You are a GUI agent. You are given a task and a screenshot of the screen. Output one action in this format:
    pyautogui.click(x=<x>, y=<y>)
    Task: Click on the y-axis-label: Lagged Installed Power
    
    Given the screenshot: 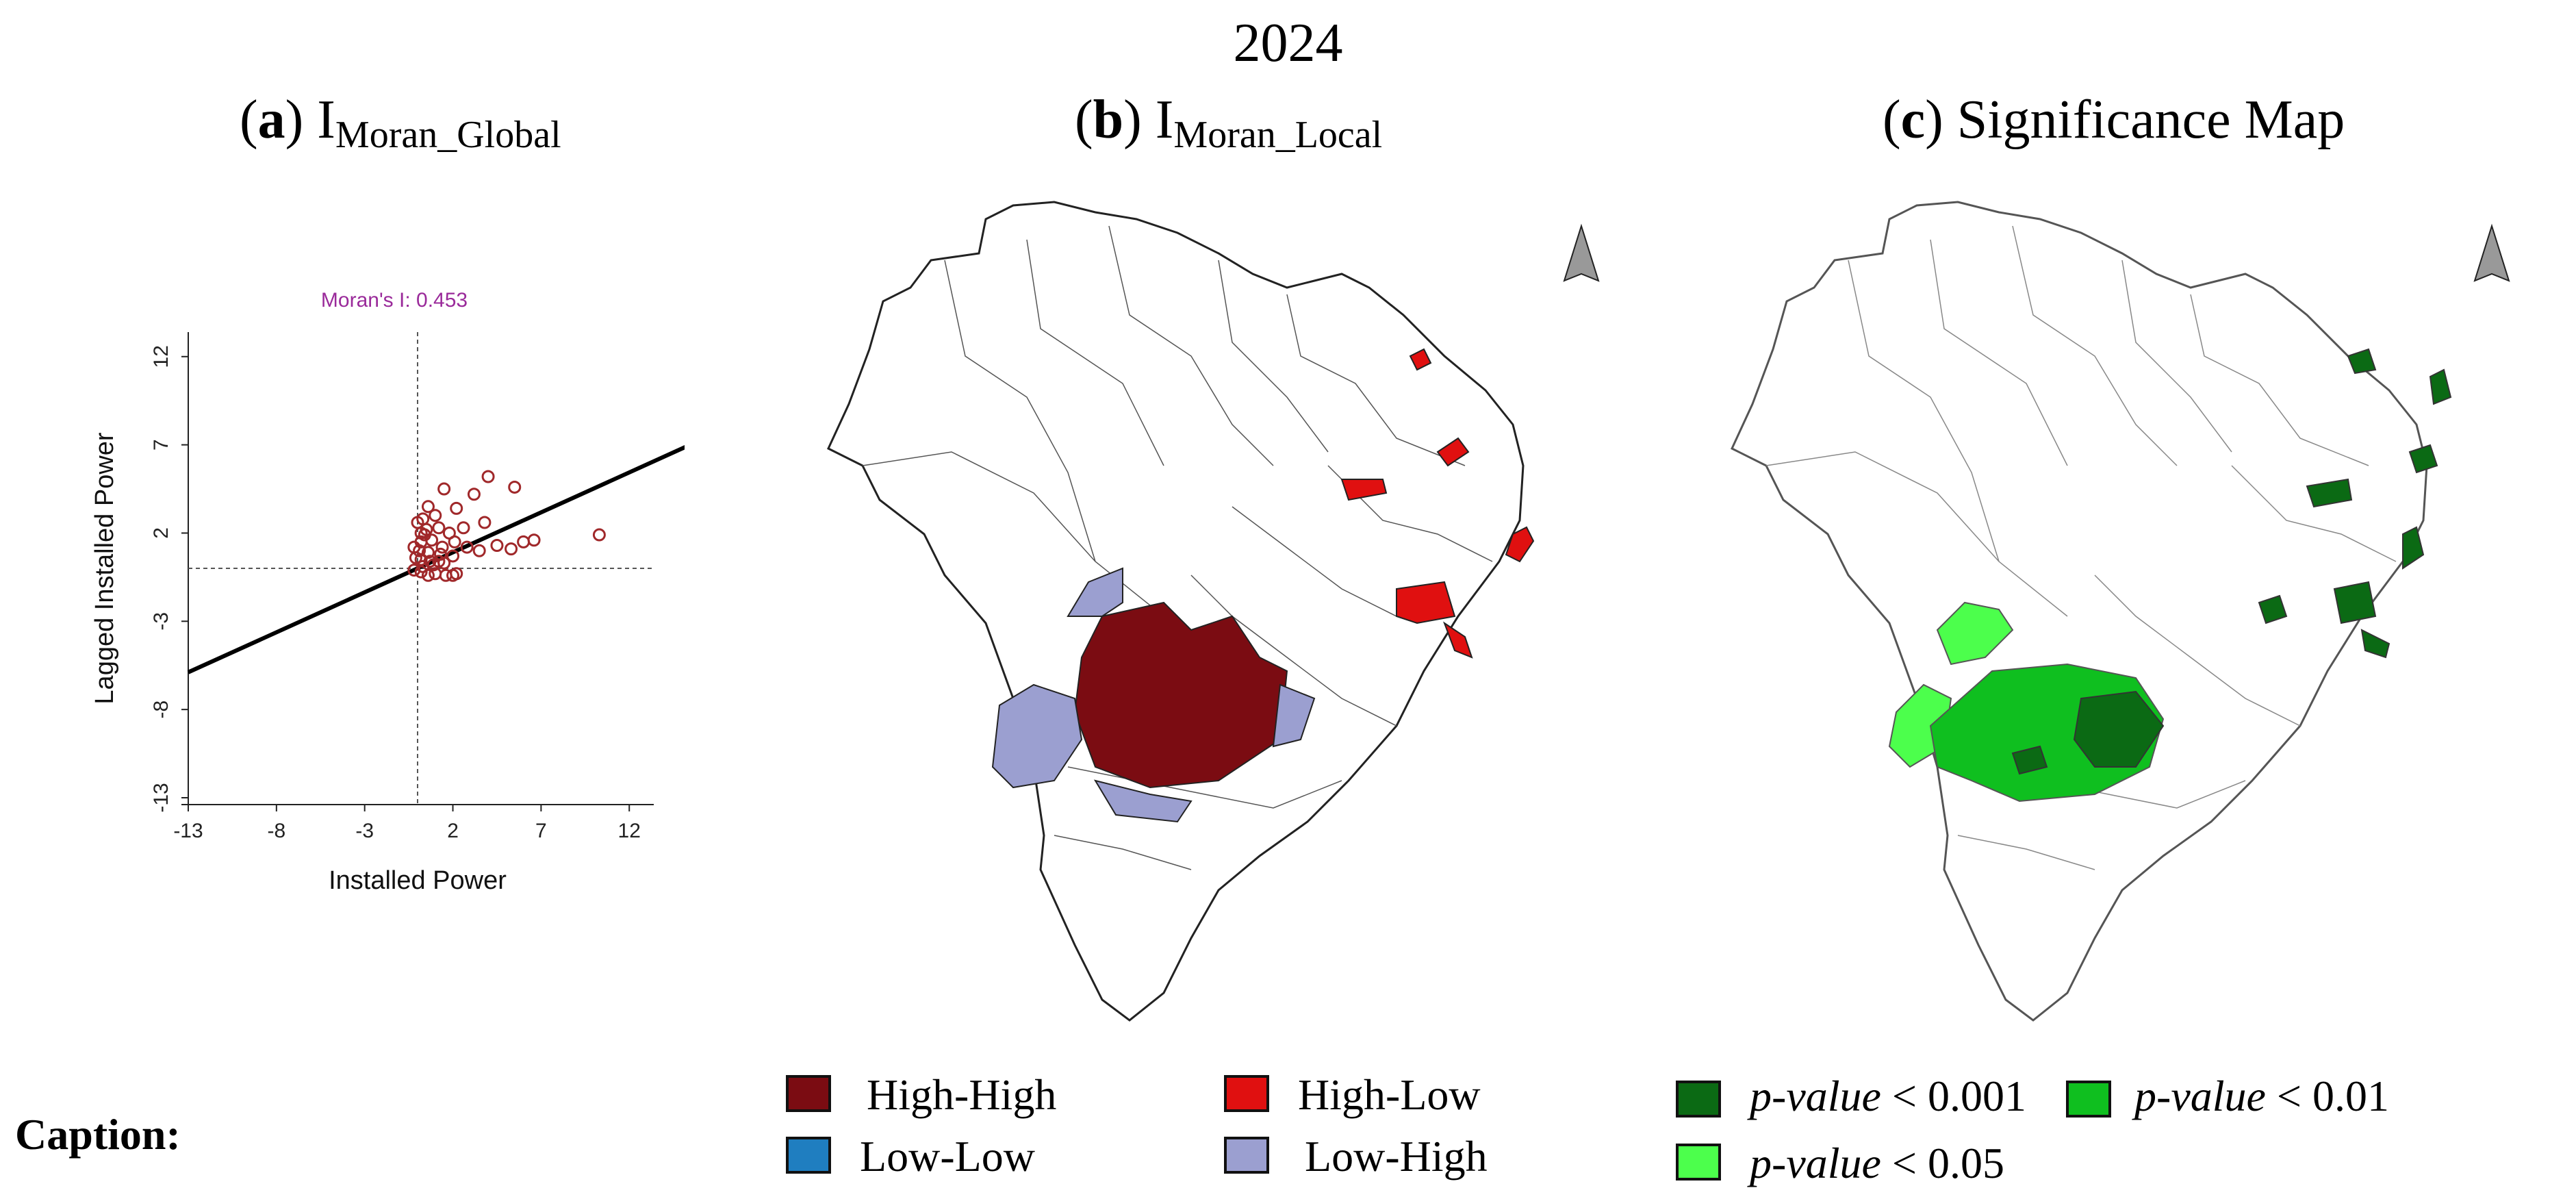 What is the action you would take?
    pyautogui.click(x=104, y=568)
    